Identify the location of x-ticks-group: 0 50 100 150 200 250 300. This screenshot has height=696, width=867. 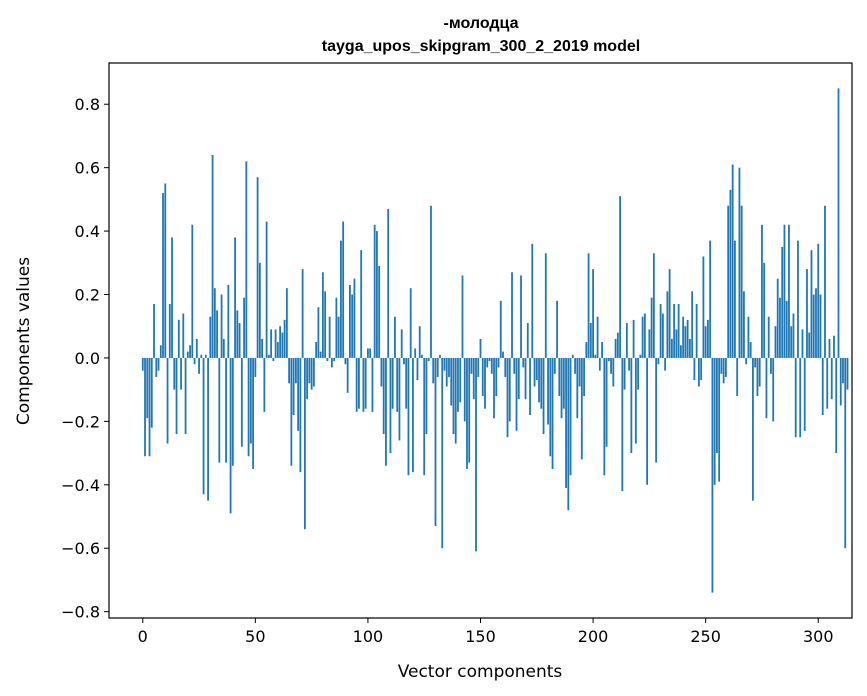
(486, 632).